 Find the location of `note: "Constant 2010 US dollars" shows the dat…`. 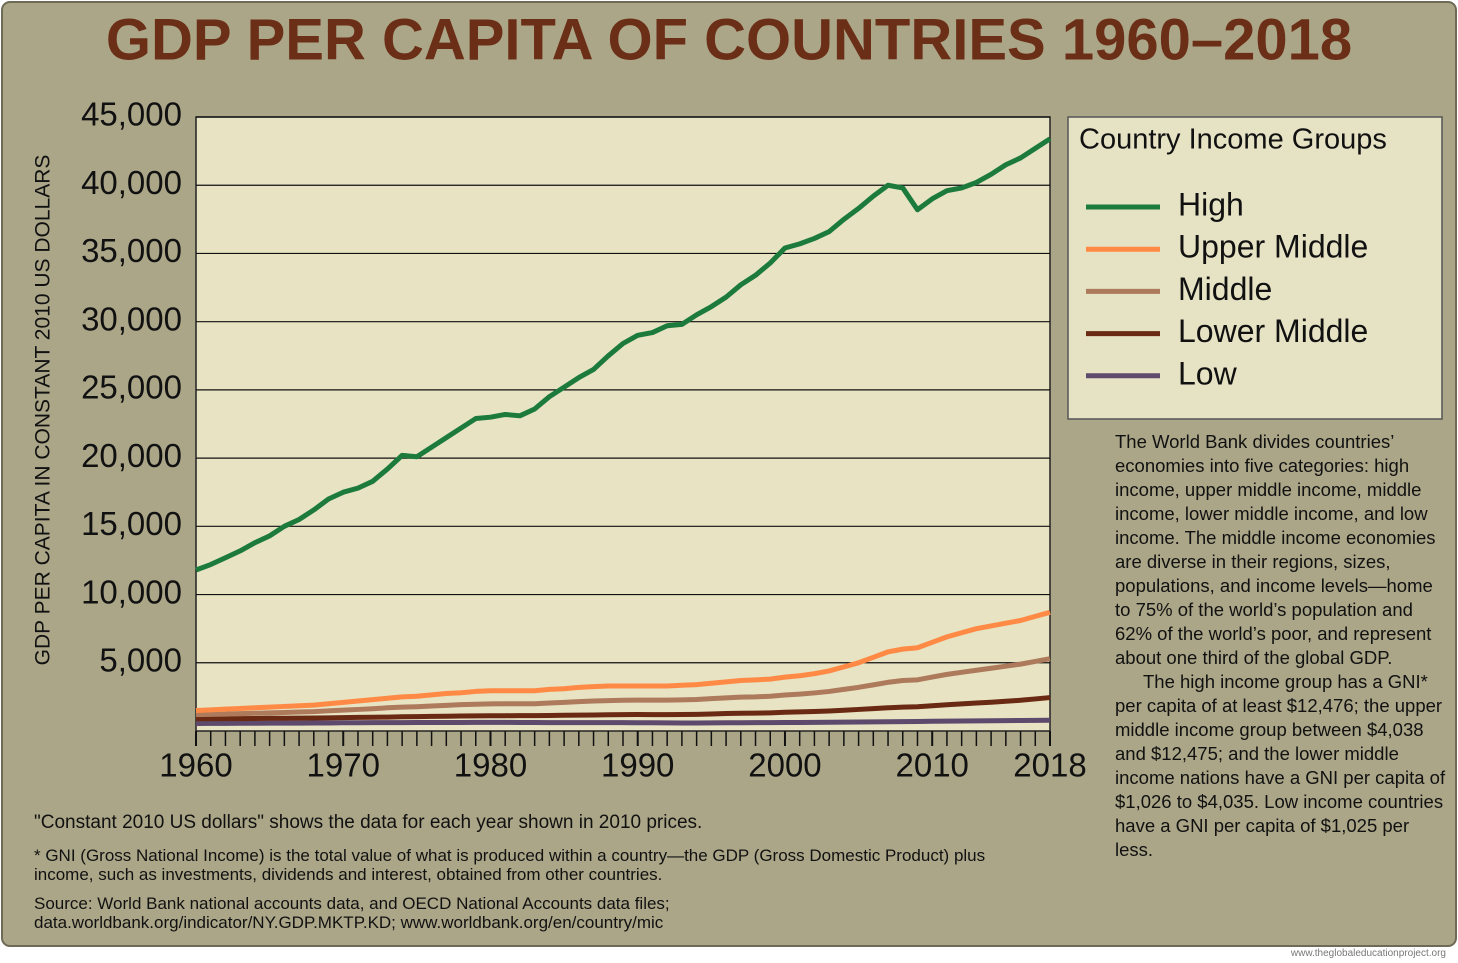

note: "Constant 2010 US dollars" shows the dat… is located at coordinates (368, 822).